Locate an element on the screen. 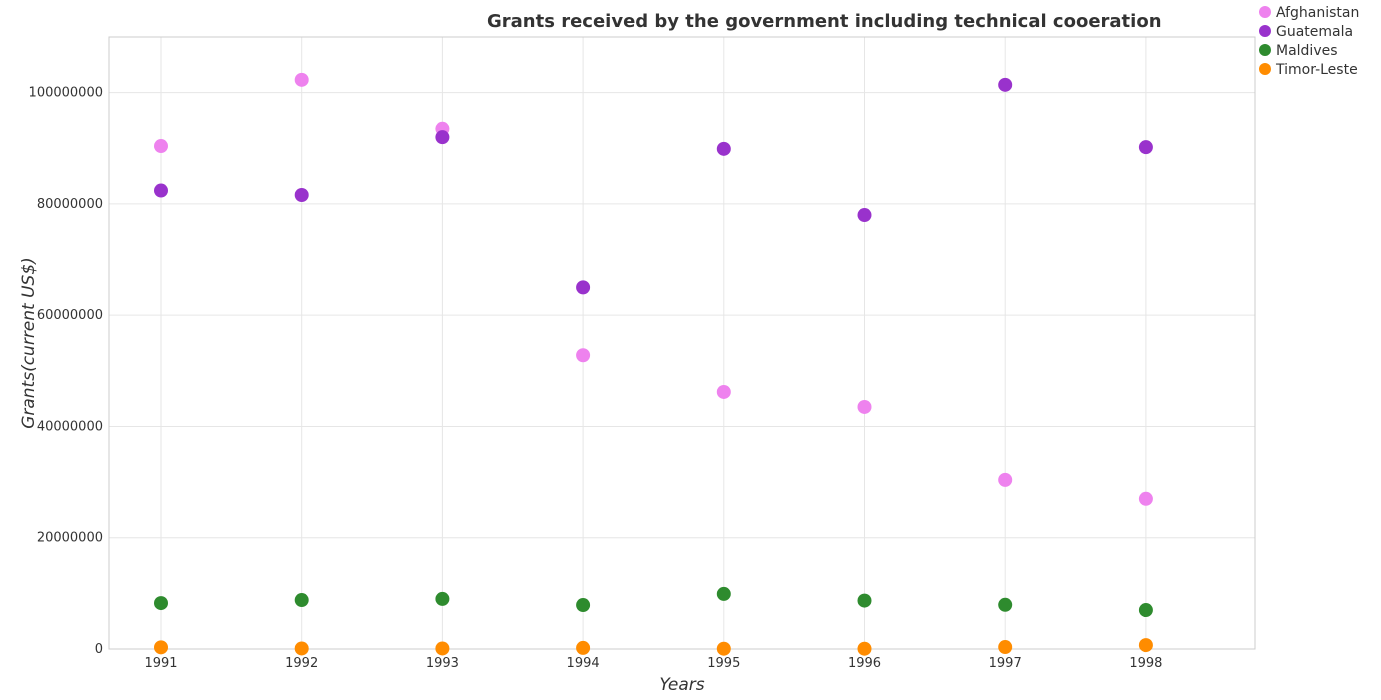 This screenshot has width=1381, height=700. legend-marker-guatemala is located at coordinates (1265, 31).